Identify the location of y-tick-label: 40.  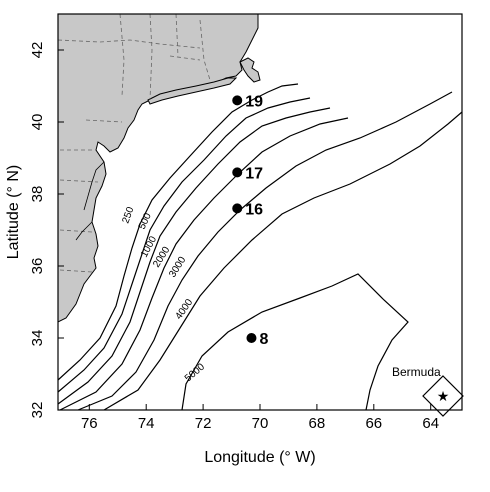
(37, 122).